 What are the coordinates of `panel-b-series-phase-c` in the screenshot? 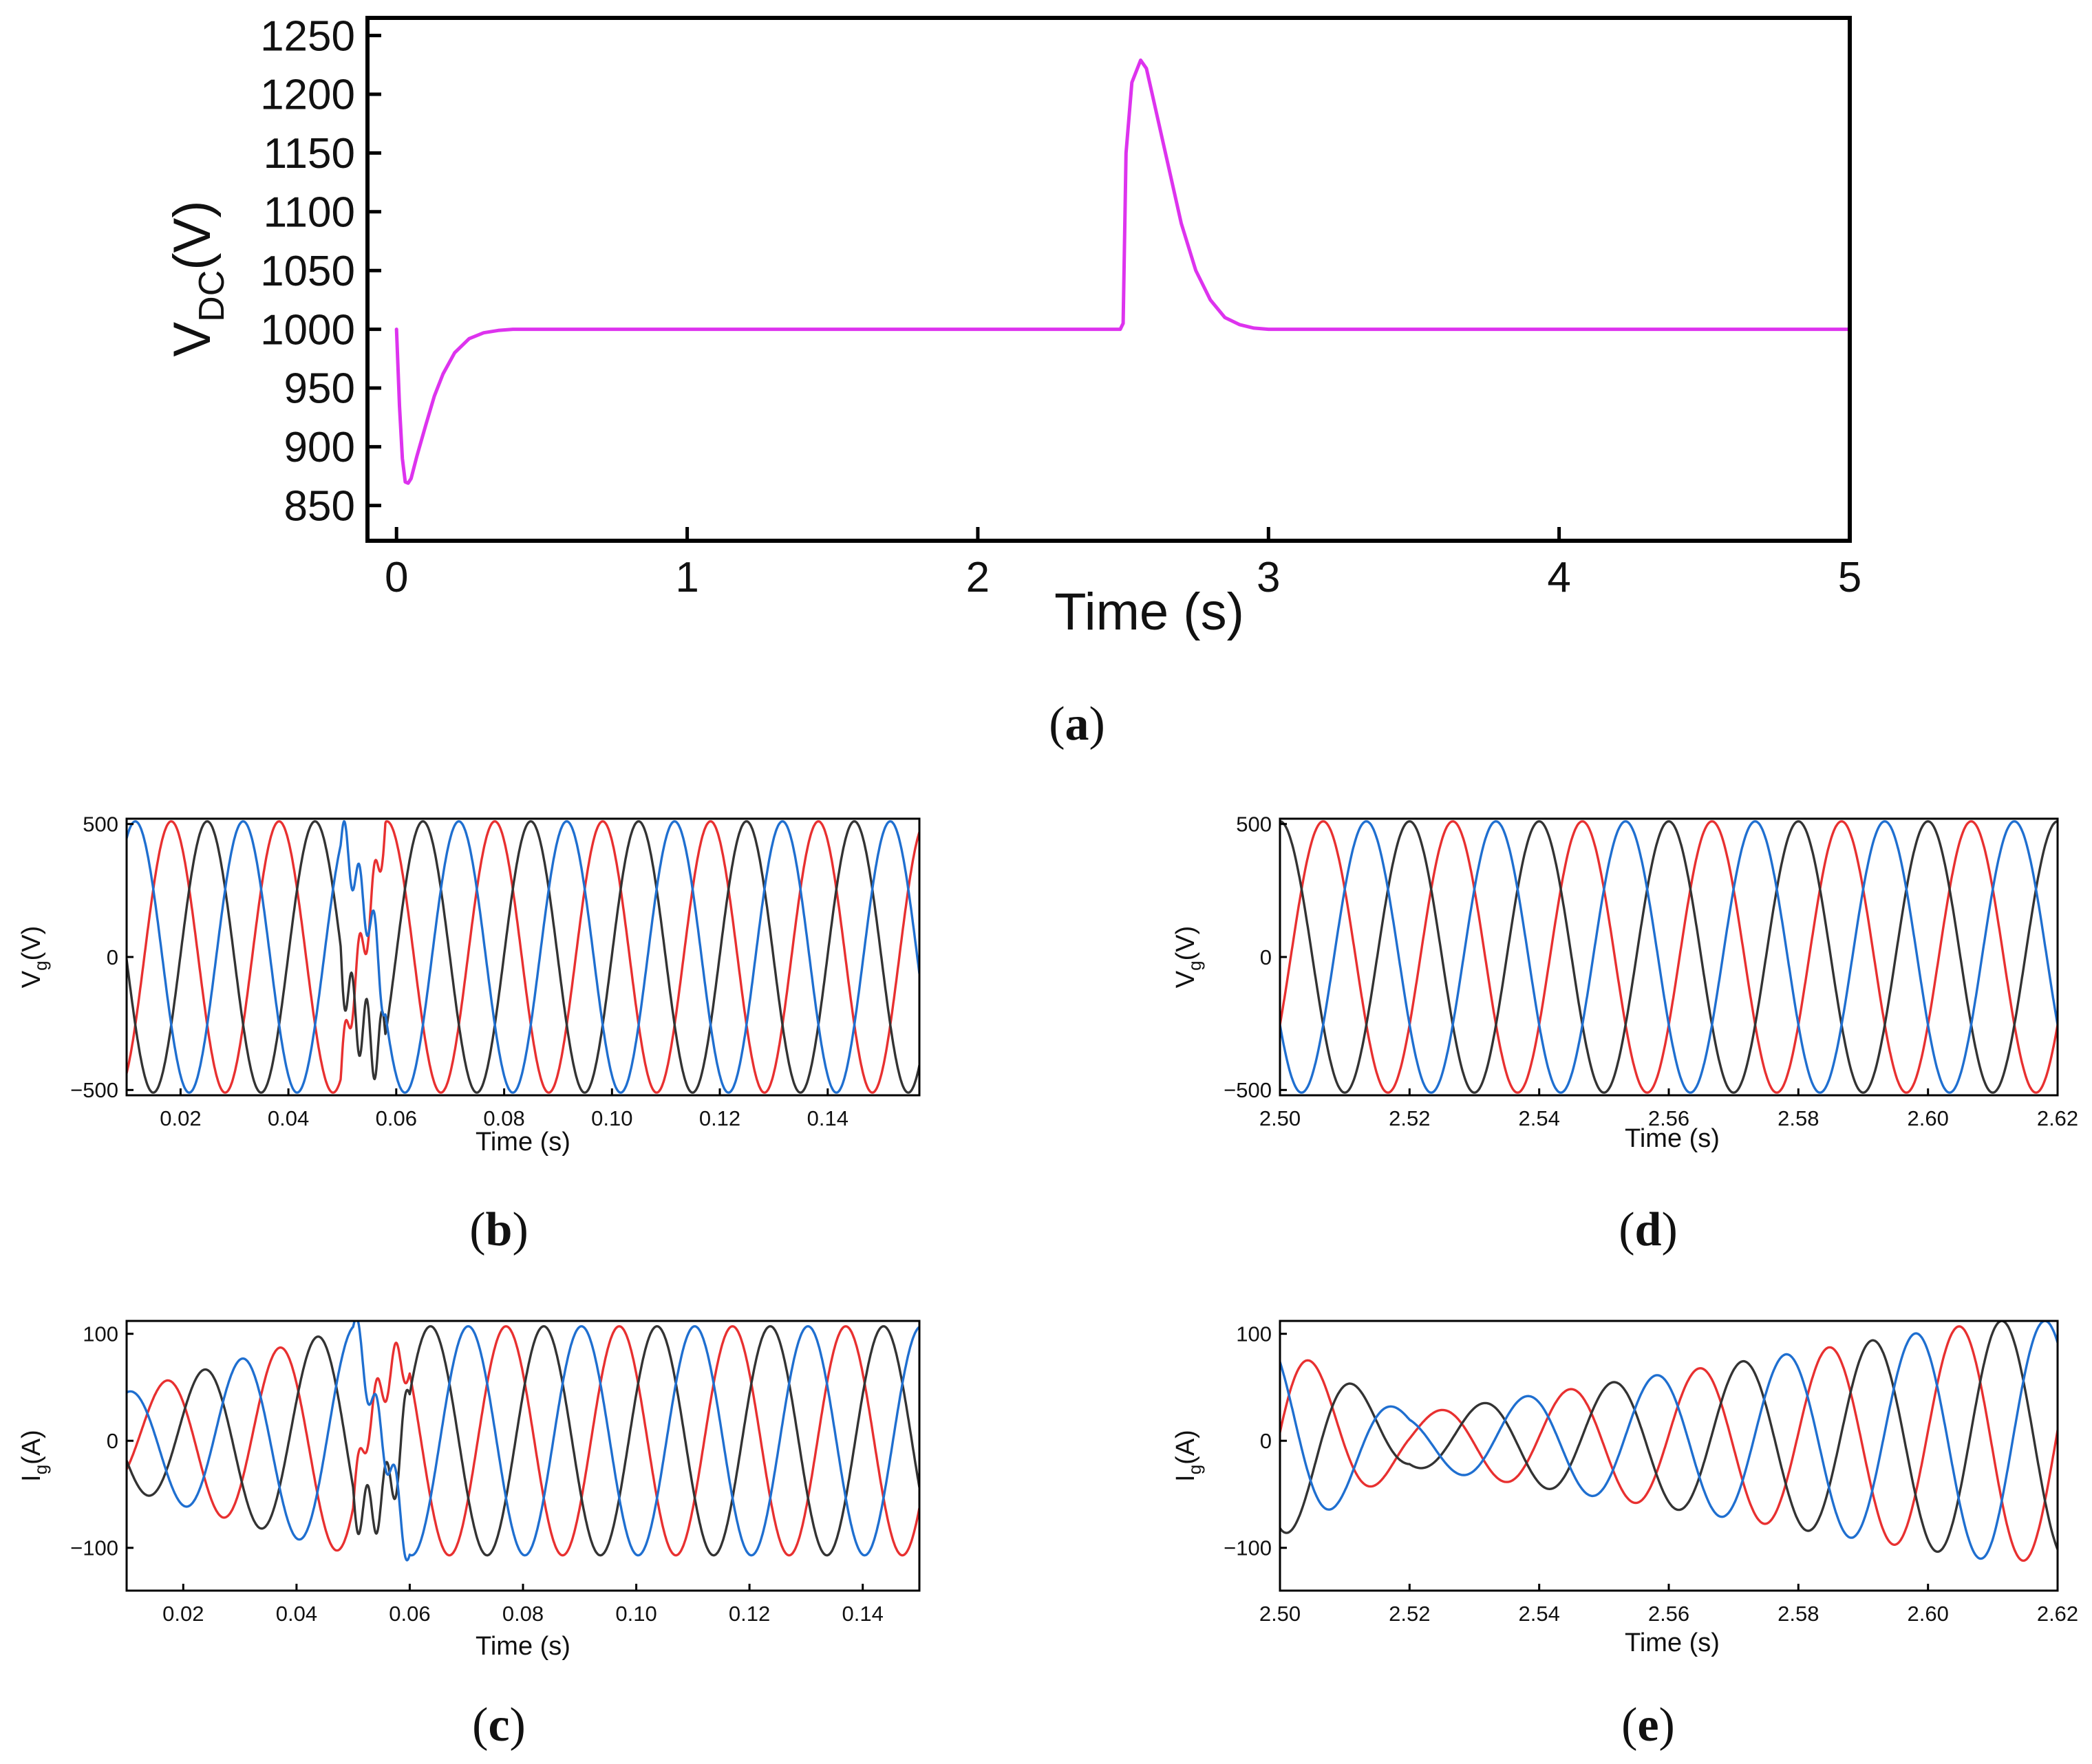 It's located at (523, 957).